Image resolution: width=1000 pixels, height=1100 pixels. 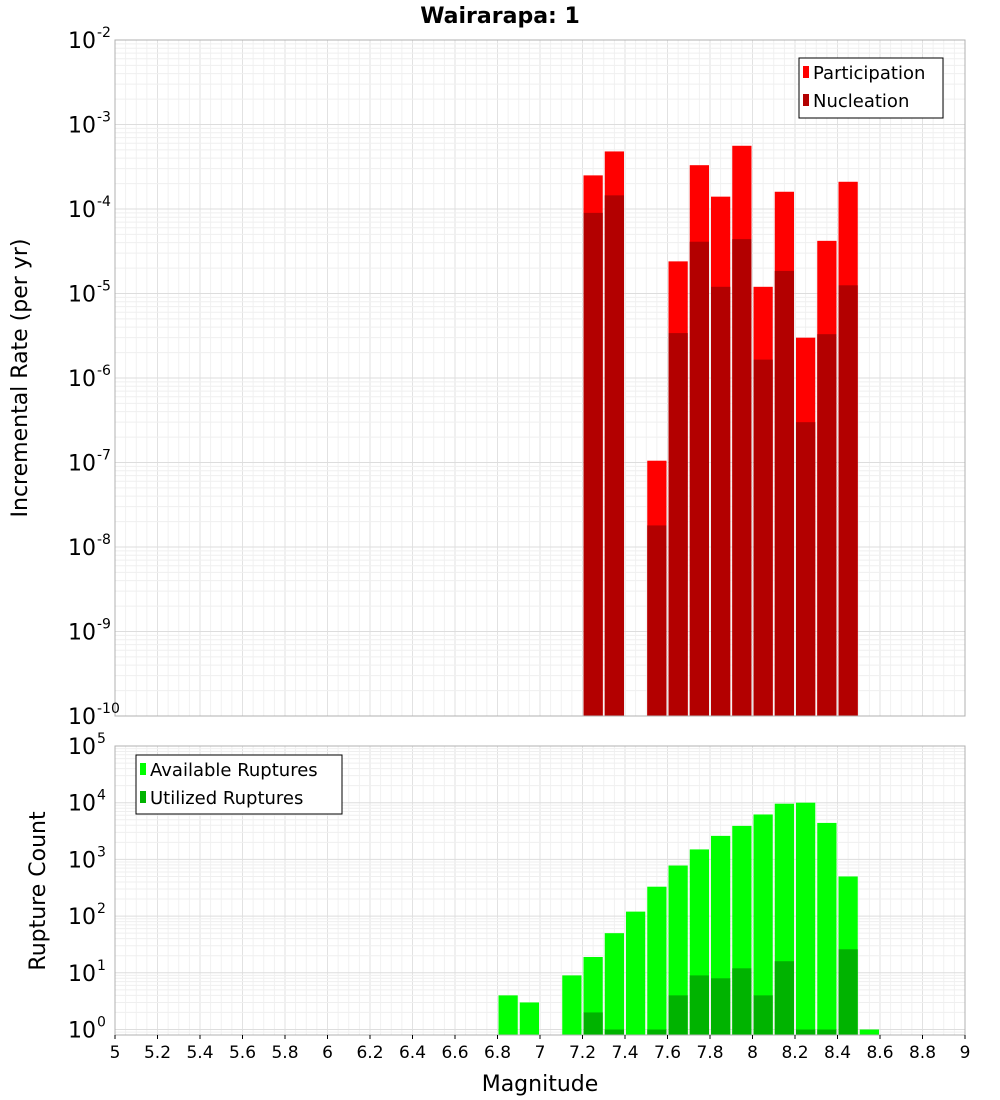 I want to click on x-tick-label: 5.4, so click(x=199, y=1053).